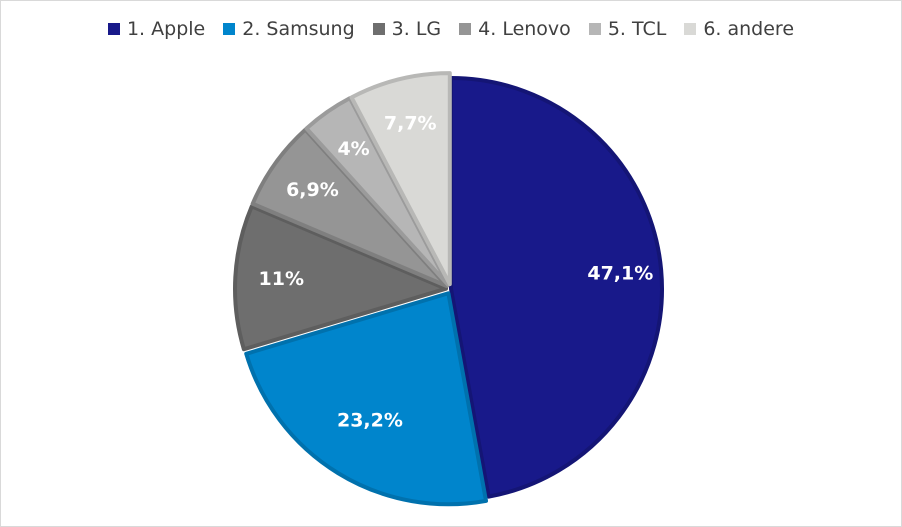 The image size is (902, 527). Describe the element at coordinates (620, 273) in the screenshot. I see `slice-label: 47,1%` at that location.